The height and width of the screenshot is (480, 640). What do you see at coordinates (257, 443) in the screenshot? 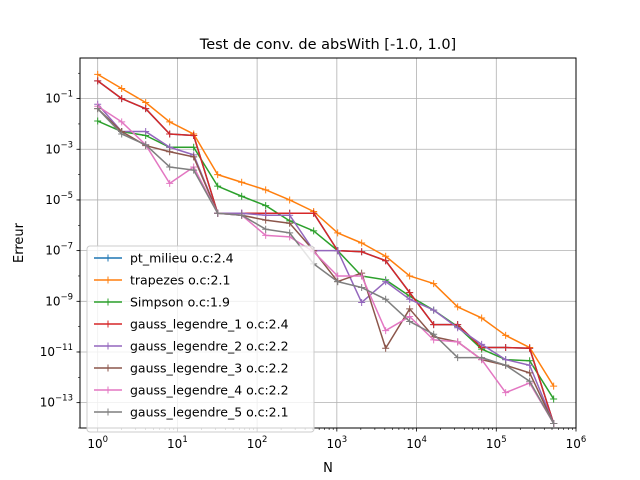
I see `x-tick-label: 10²` at bounding box center [257, 443].